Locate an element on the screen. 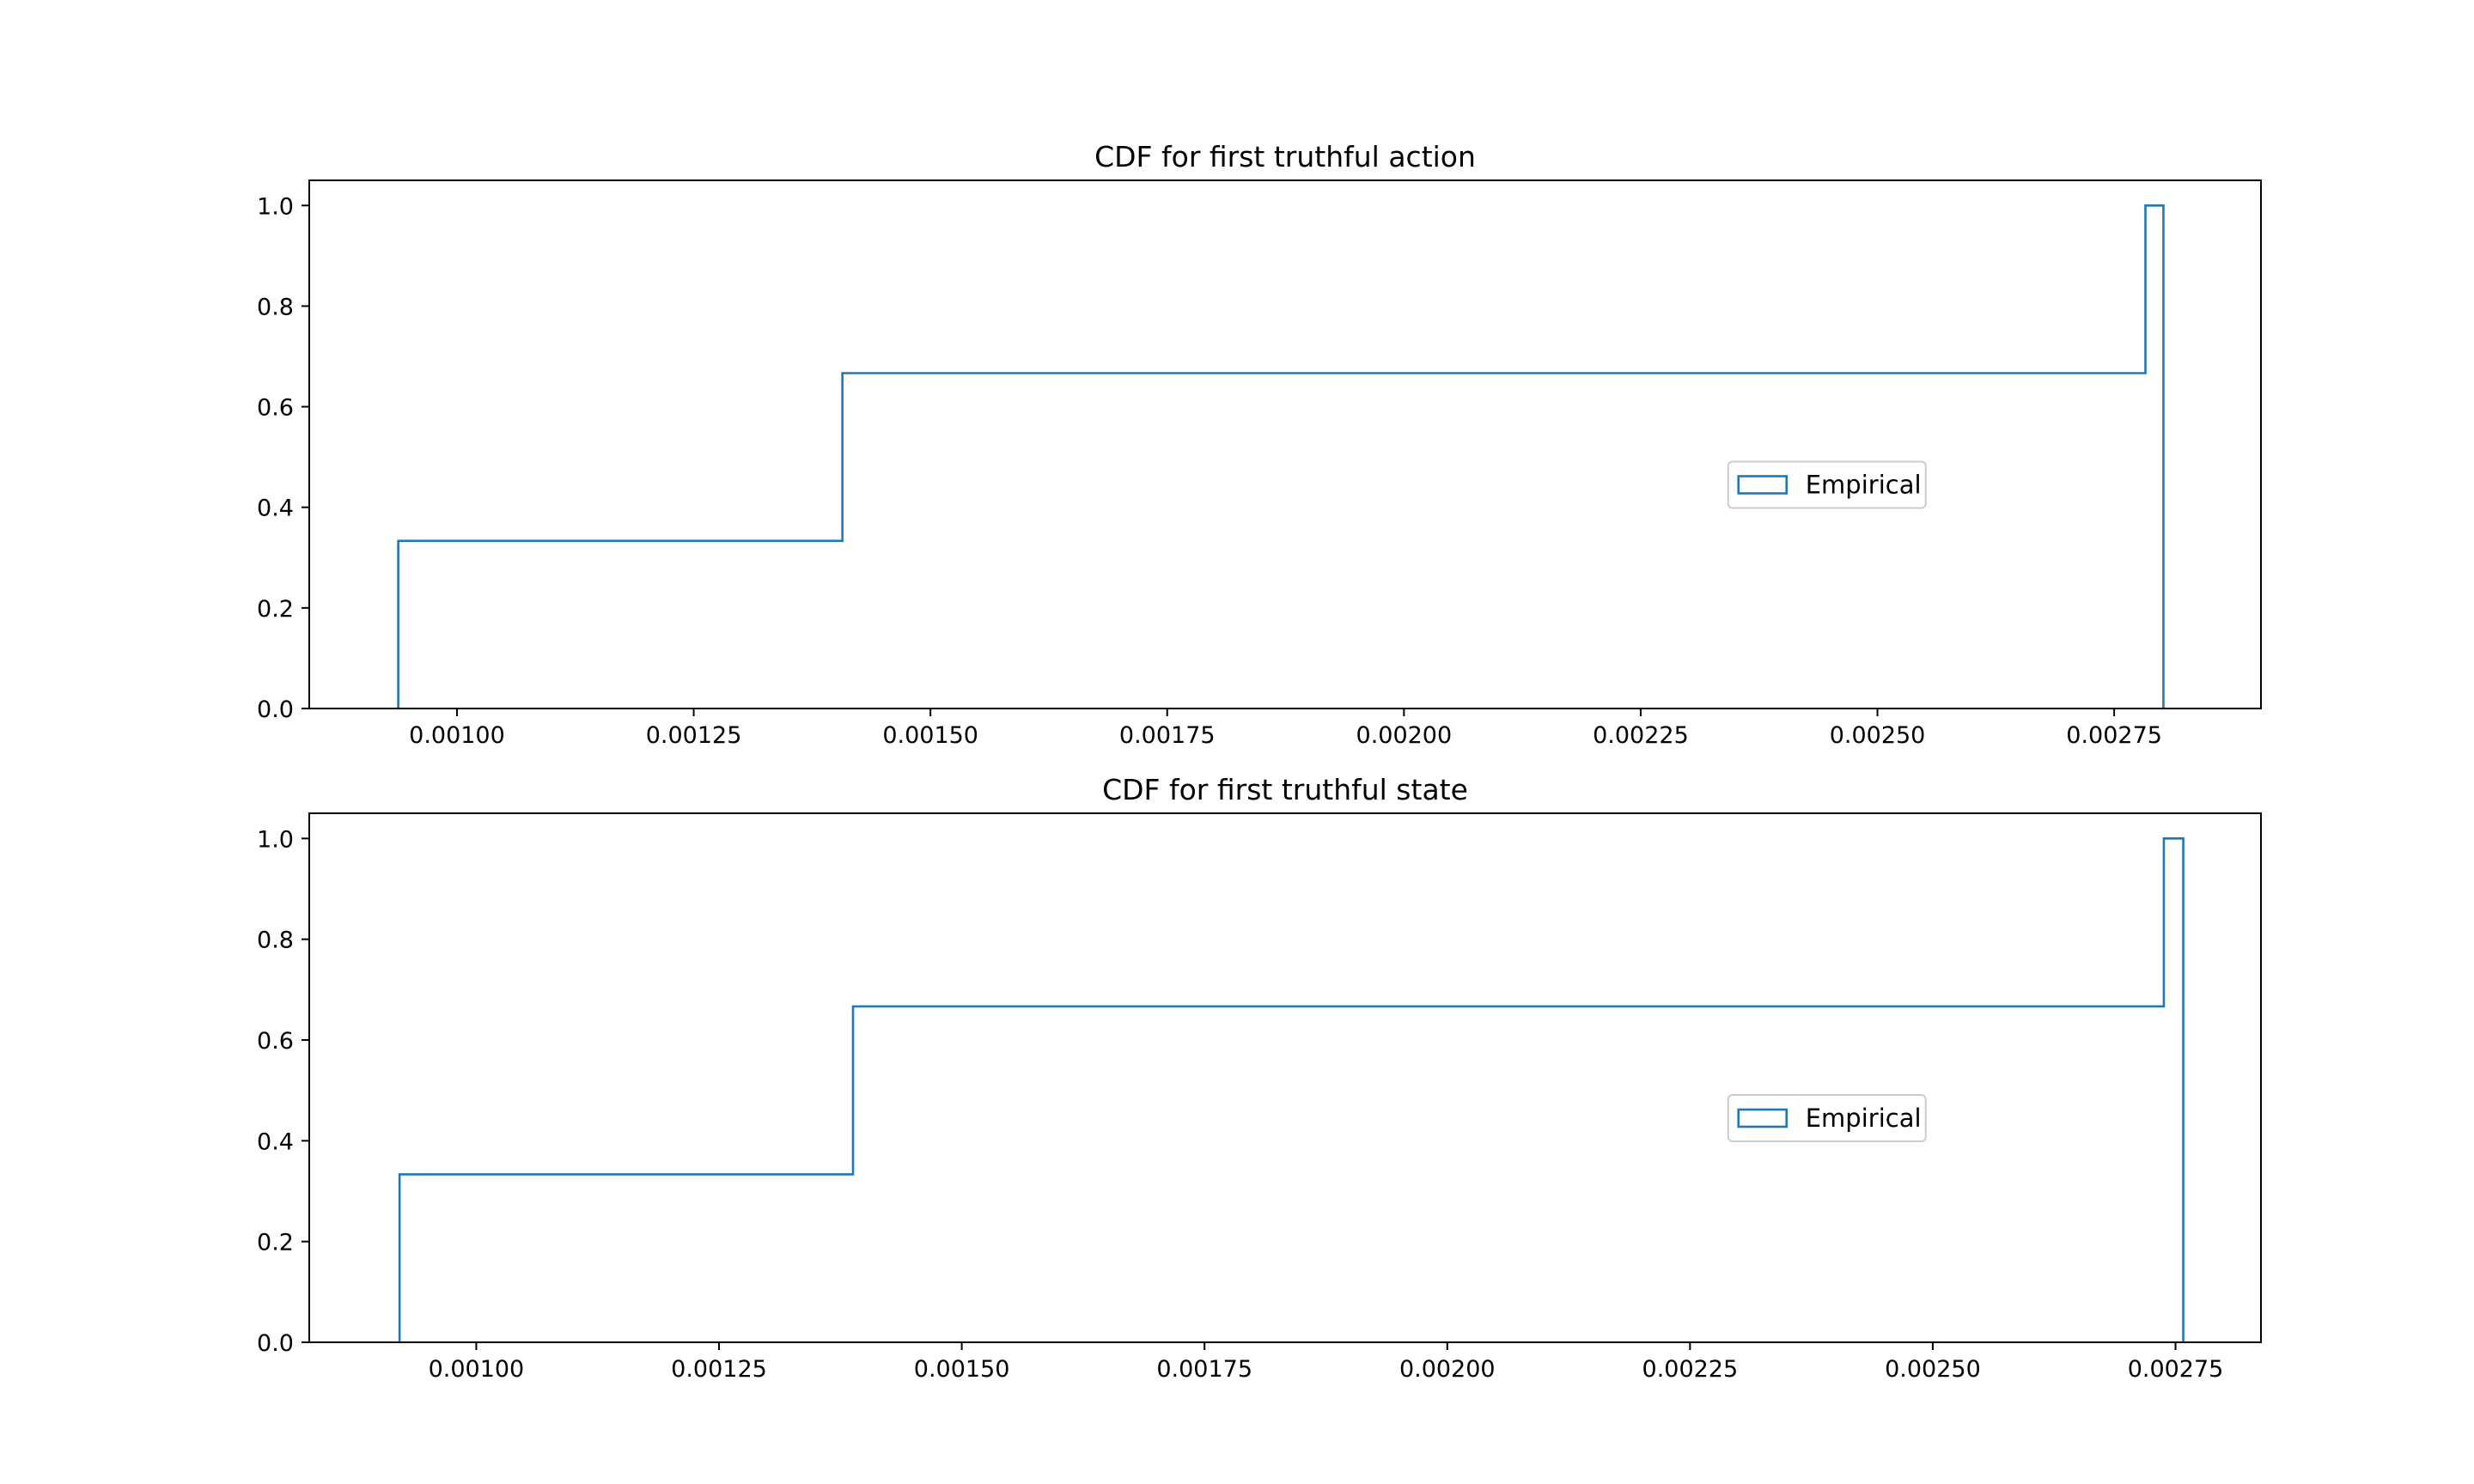 The height and width of the screenshot is (1484, 2474). chart-title: CDF for first truthful action is located at coordinates (1285, 156).